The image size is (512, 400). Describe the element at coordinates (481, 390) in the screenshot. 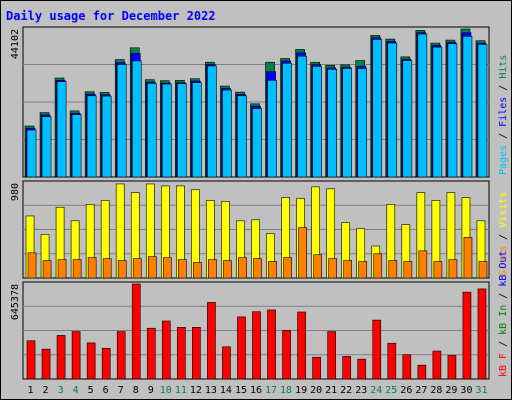

I see `x-label-day: 31` at that location.